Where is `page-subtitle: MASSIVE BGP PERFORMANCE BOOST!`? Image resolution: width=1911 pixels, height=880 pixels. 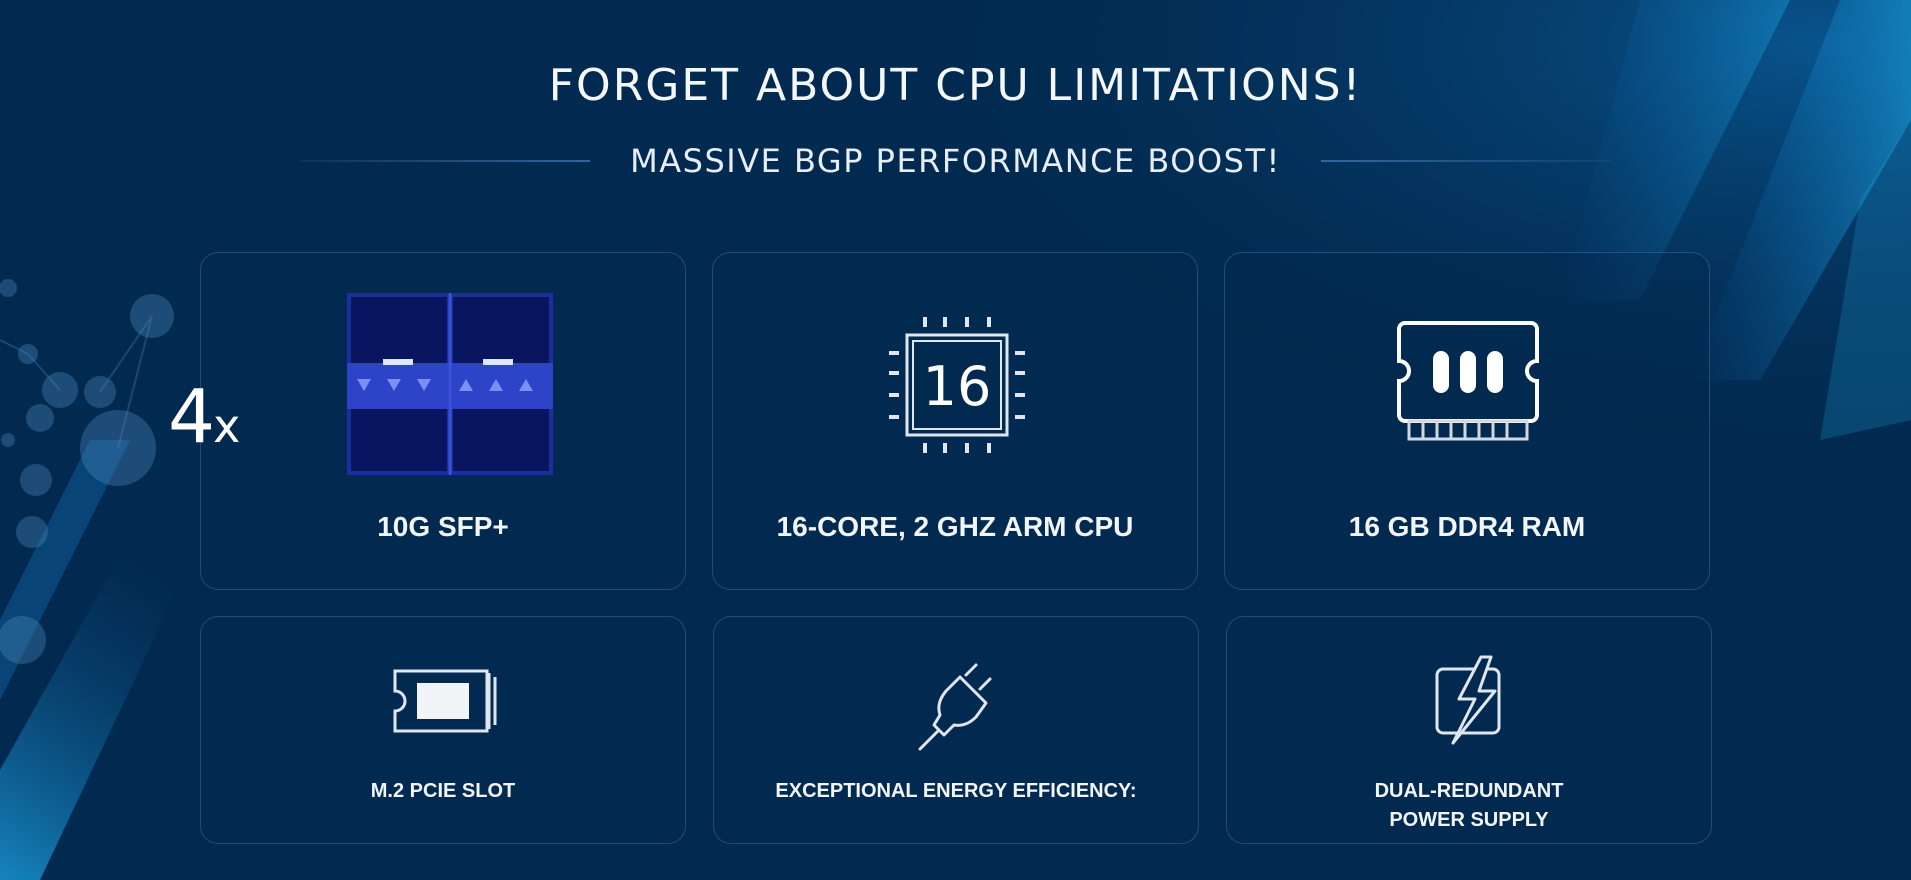 page-subtitle: MASSIVE BGP PERFORMANCE BOOST! is located at coordinates (955, 161).